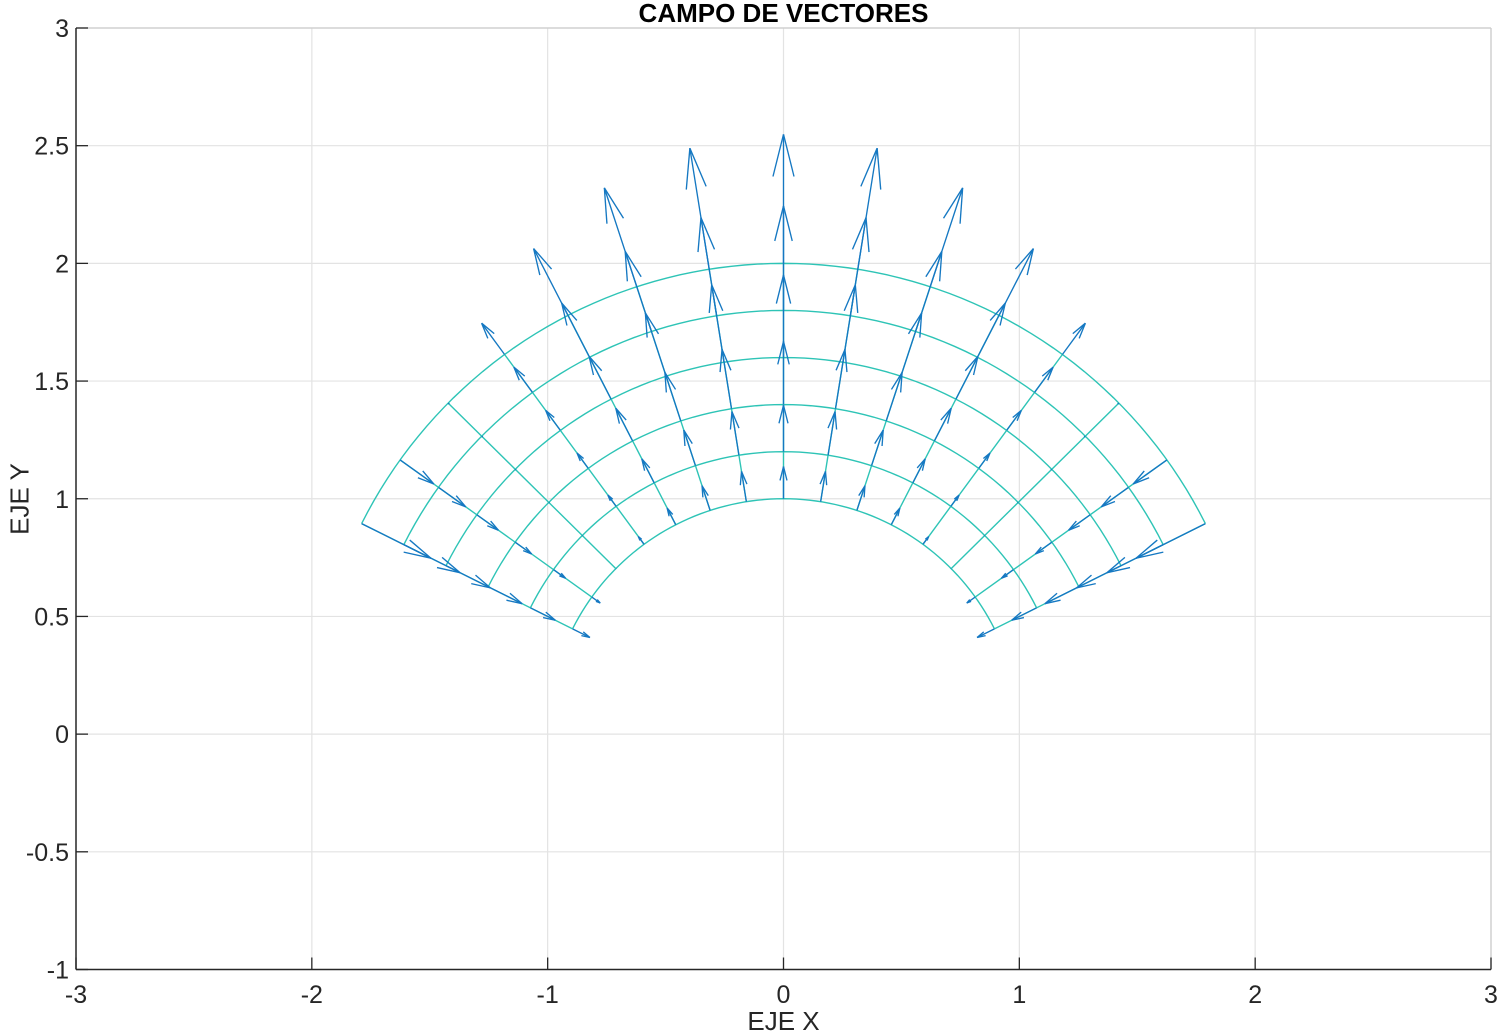 Image resolution: width=1499 pixels, height=1035 pixels. What do you see at coordinates (51, 617) in the screenshot?
I see `y-tick-label: 0.5` at bounding box center [51, 617].